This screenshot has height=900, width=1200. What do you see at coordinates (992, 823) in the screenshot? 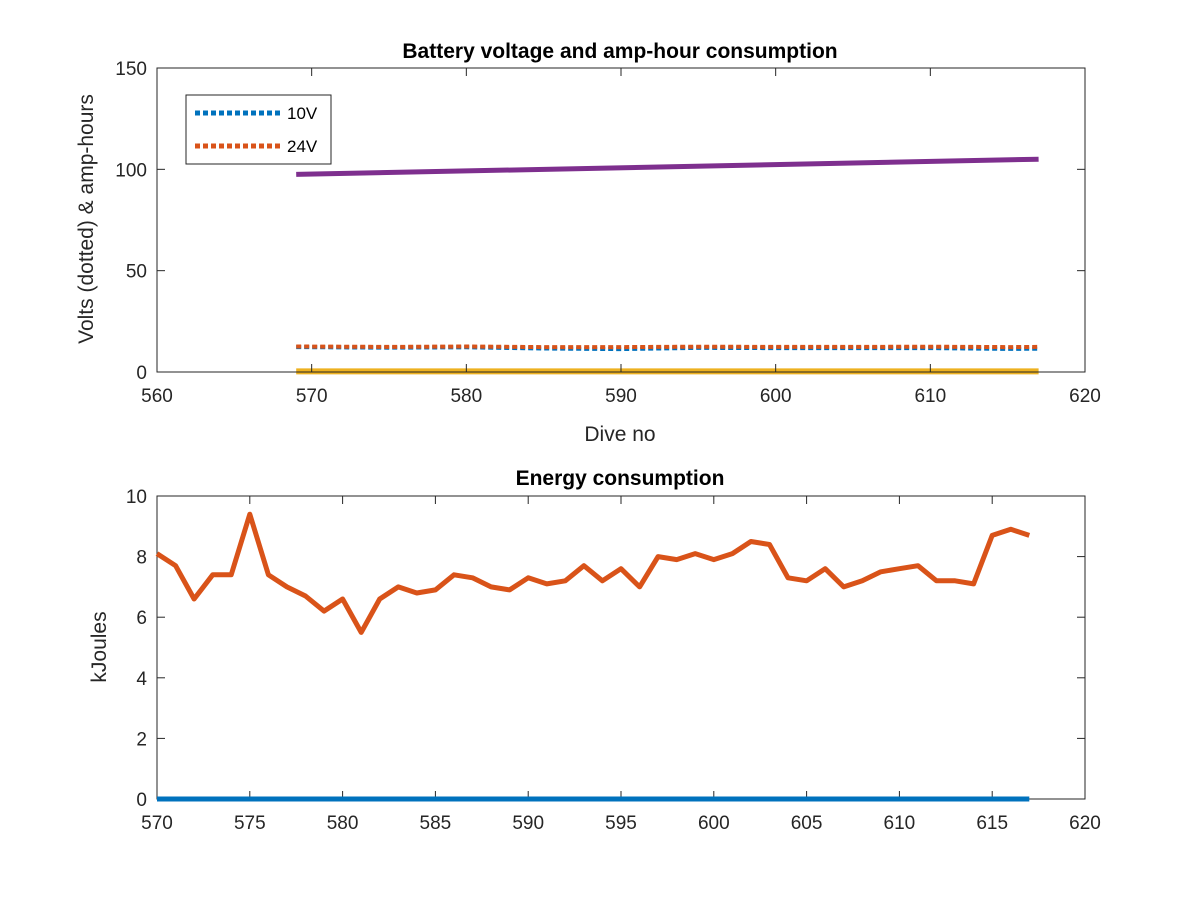
I see `x-tick-label: 615` at bounding box center [992, 823].